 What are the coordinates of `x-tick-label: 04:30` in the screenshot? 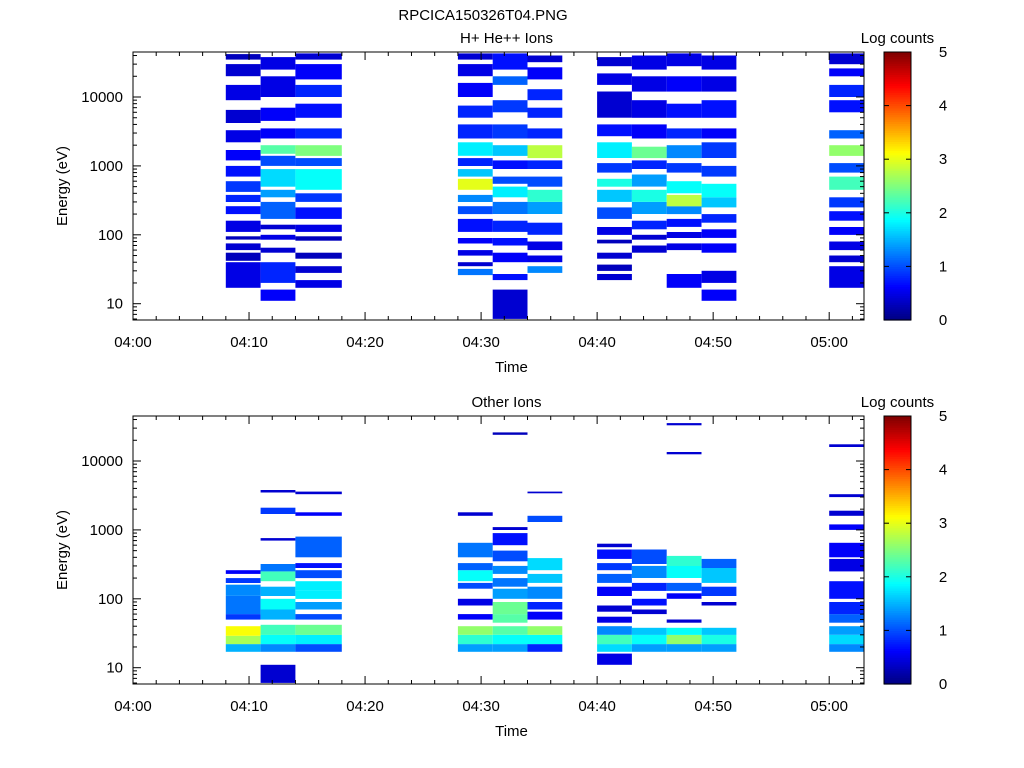 It's located at (481, 342).